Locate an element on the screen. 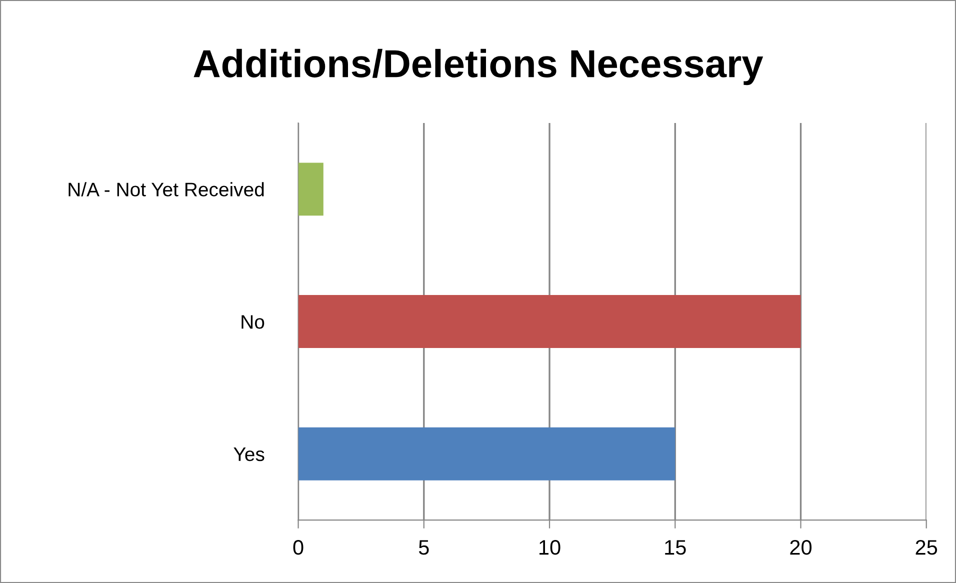 This screenshot has width=956, height=583. x-tick-label: 5 is located at coordinates (423, 547).